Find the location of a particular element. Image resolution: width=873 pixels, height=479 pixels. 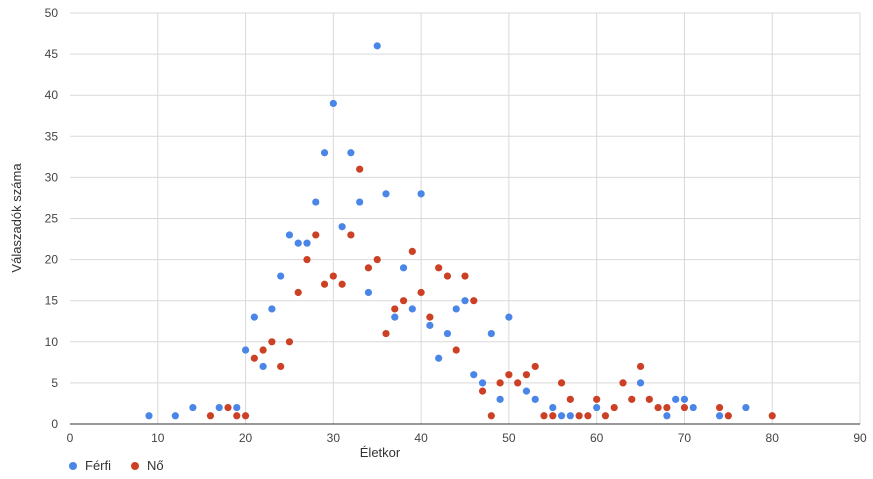

legend: Férfi Nő is located at coordinates (116, 465).